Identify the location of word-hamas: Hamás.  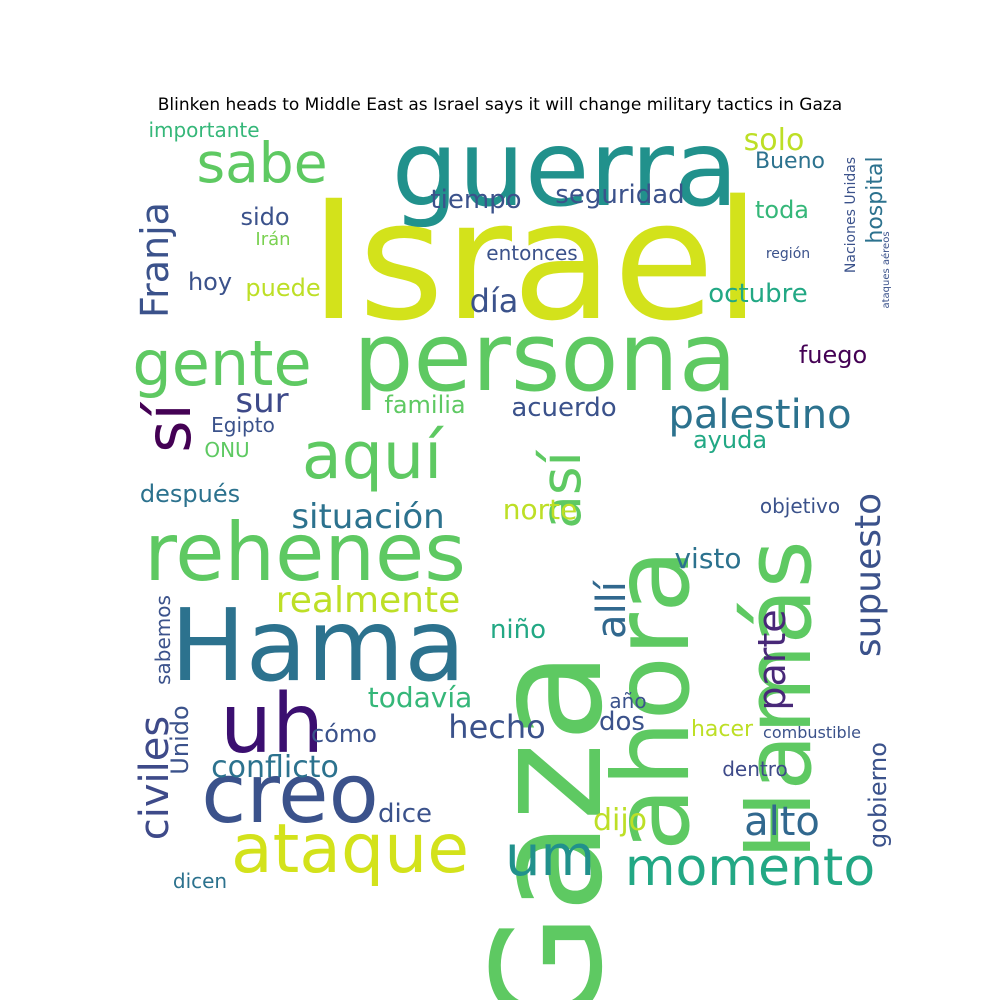
(778, 699).